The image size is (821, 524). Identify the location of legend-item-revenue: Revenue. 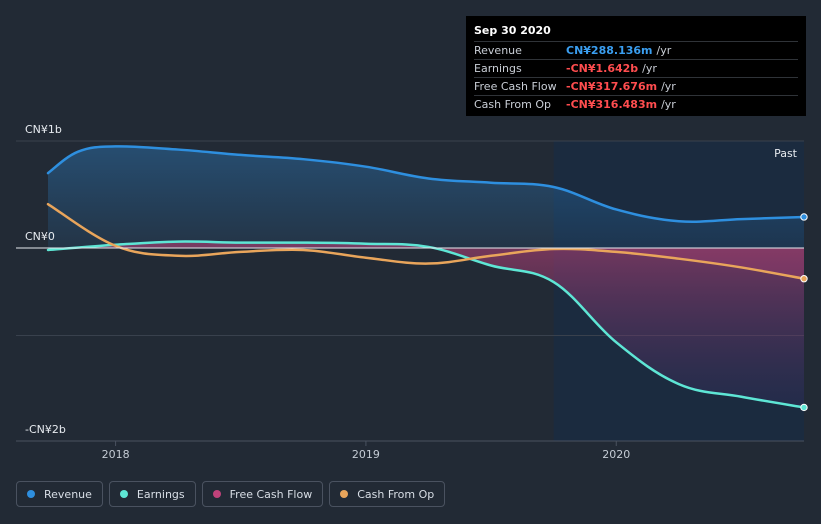
(59, 494).